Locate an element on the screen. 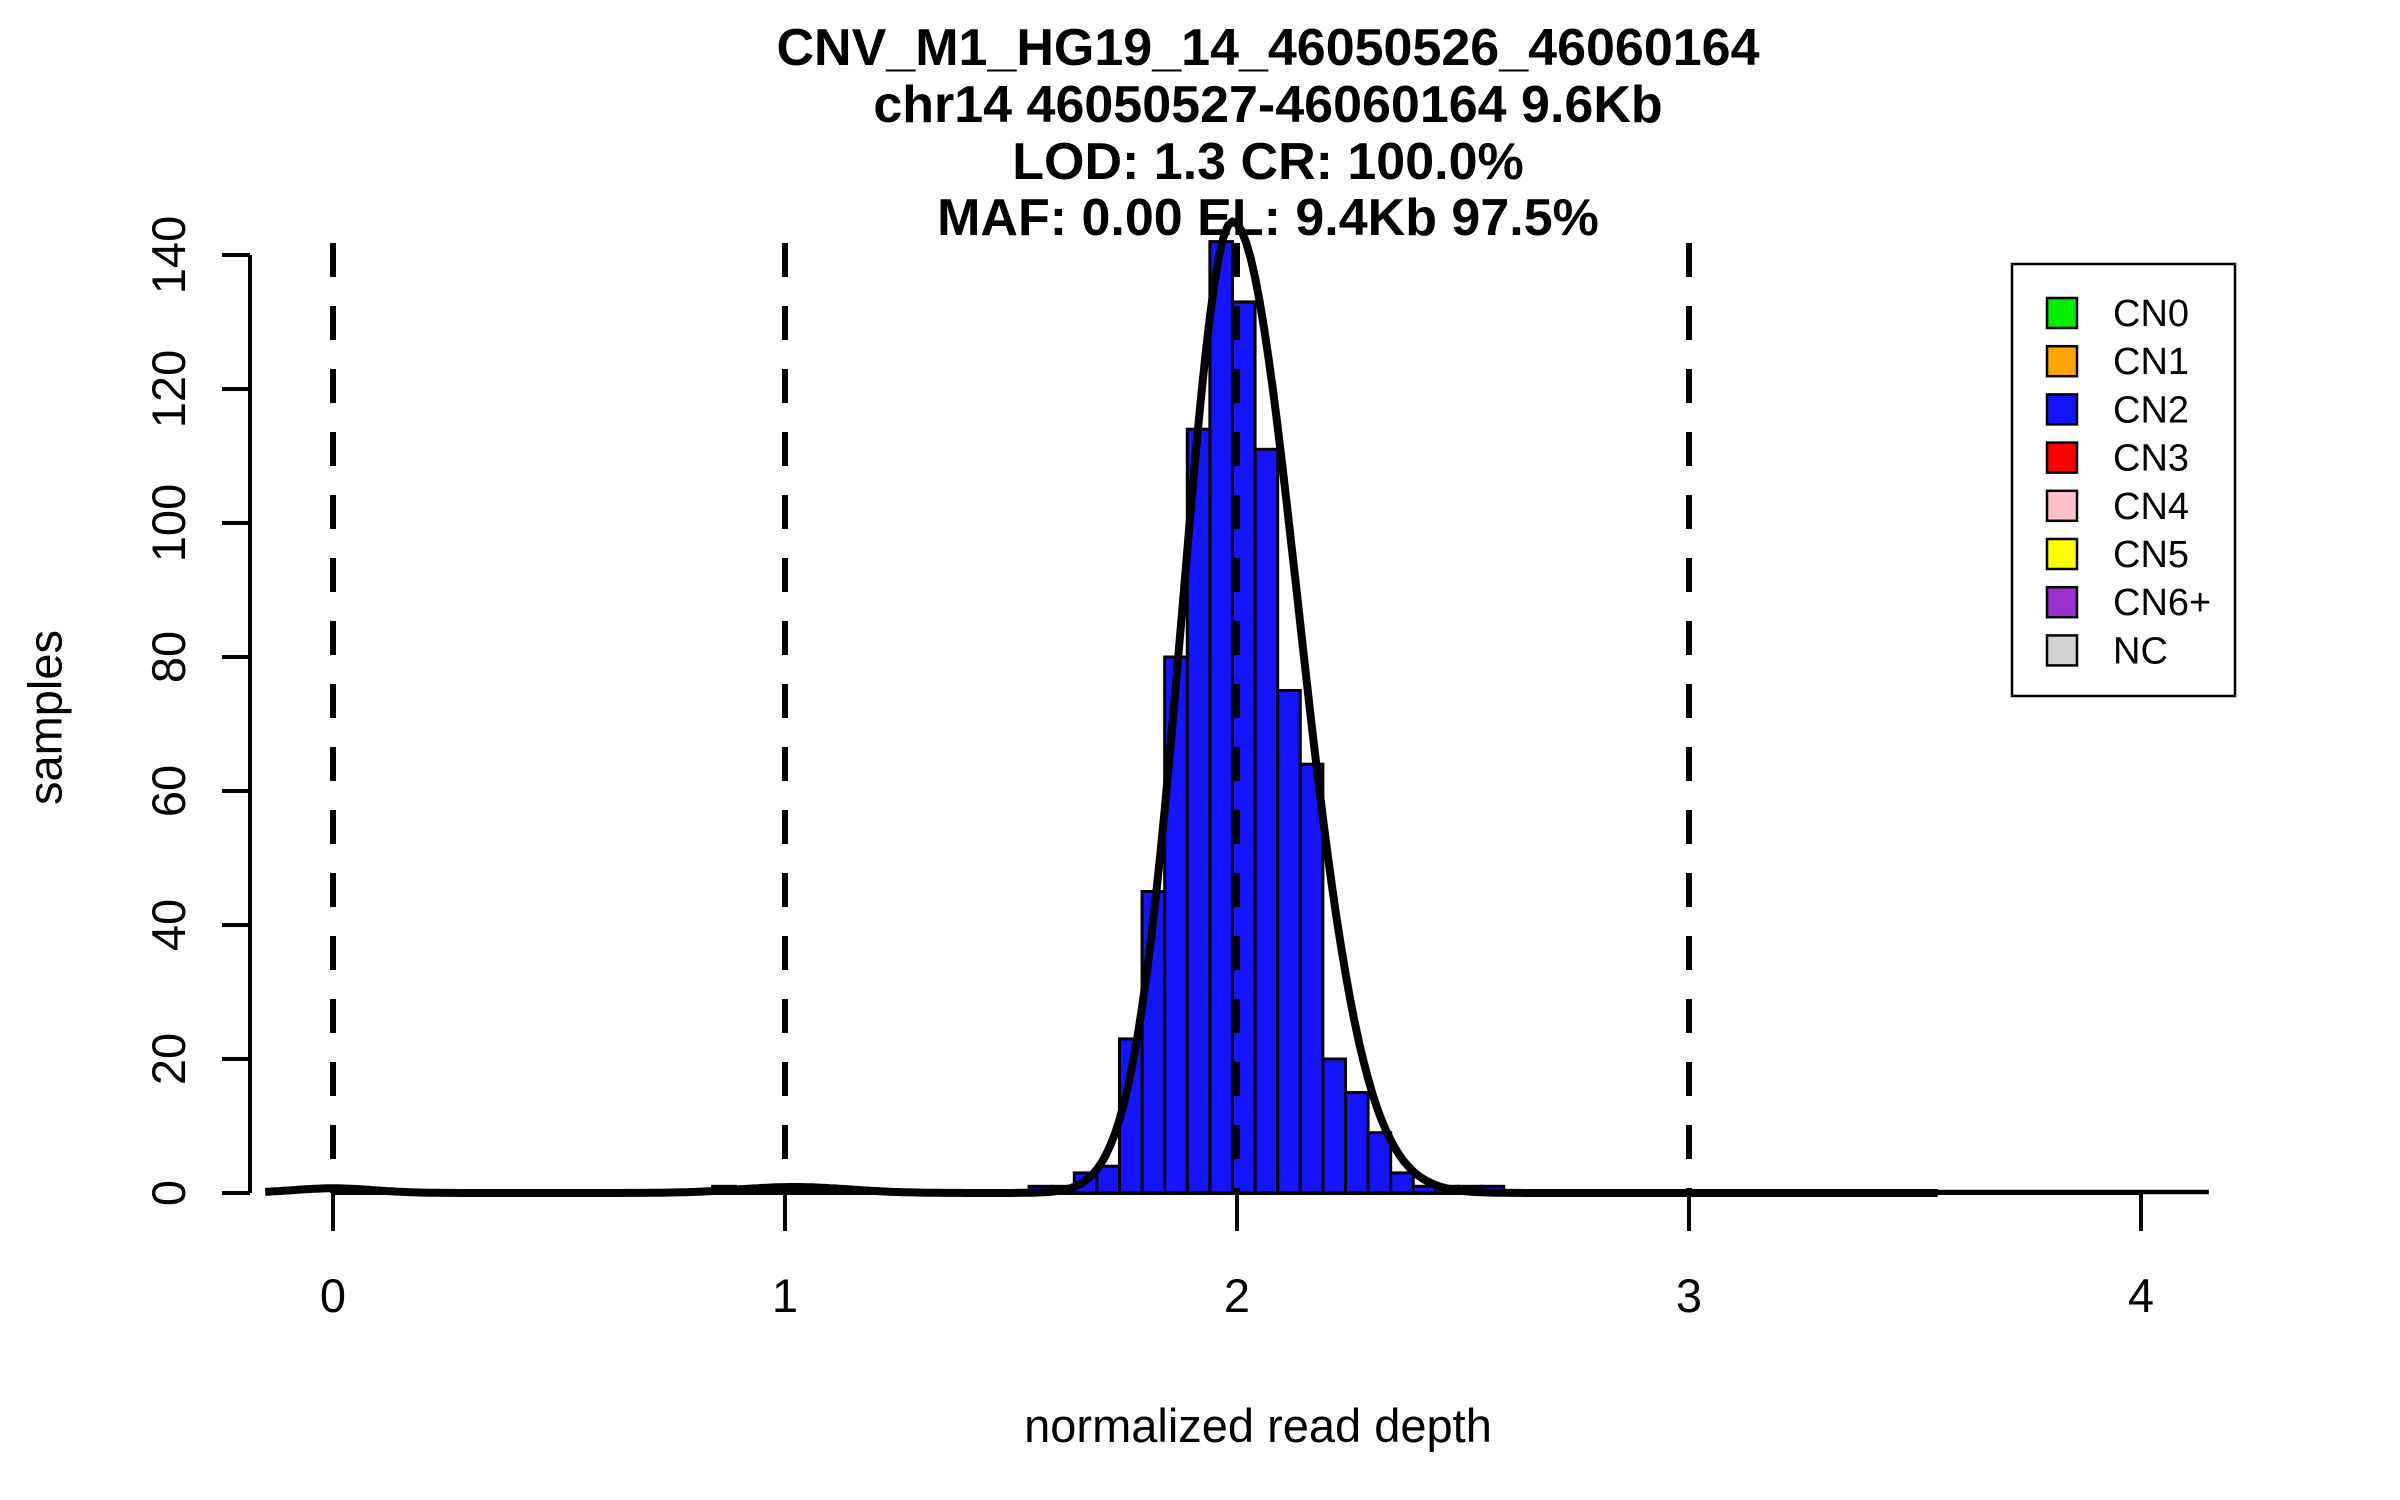 The image size is (2400, 1500). plot-title-line-2: chr14 46050527-46060164 9.6Kb is located at coordinates (1268, 105).